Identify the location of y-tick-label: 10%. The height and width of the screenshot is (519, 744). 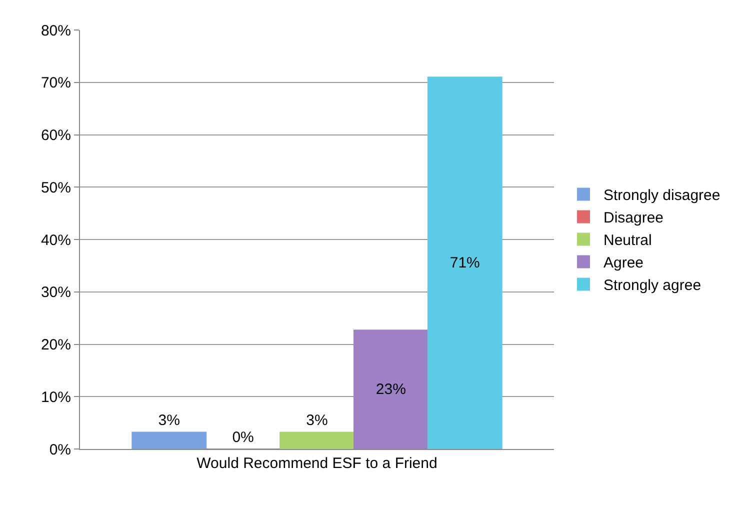
(55, 397).